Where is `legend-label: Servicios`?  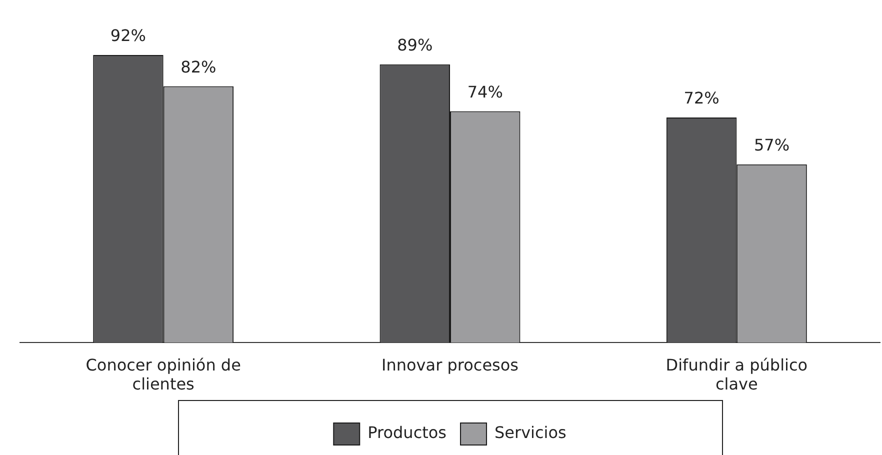
legend-label: Servicios is located at coordinates (530, 432).